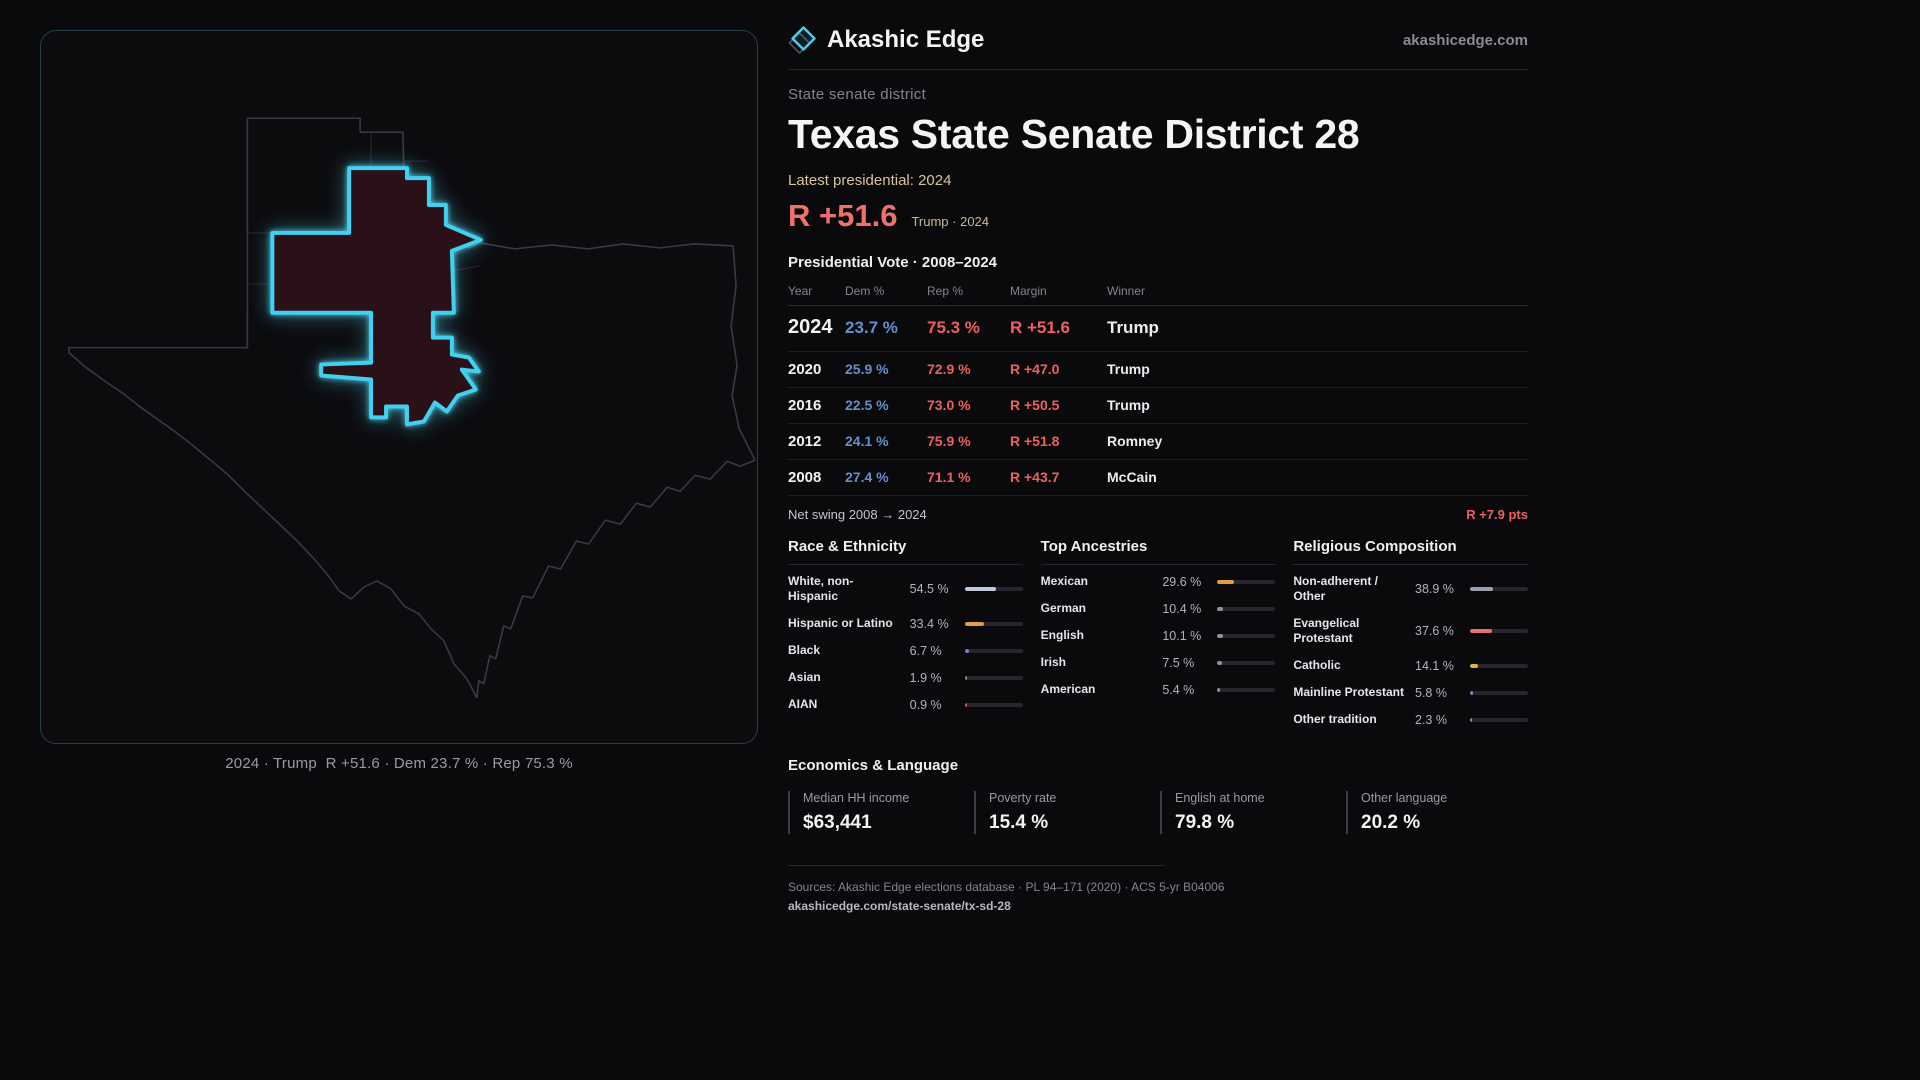 This screenshot has width=1920, height=1080. What do you see at coordinates (1158, 291) in the screenshot?
I see `table-header-row: Year Dem % Rep % Margin Winner` at bounding box center [1158, 291].